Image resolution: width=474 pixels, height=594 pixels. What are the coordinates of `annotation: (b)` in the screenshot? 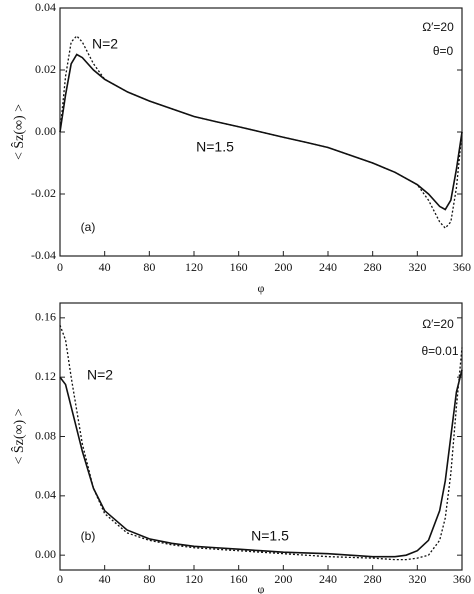 It's located at (88, 536).